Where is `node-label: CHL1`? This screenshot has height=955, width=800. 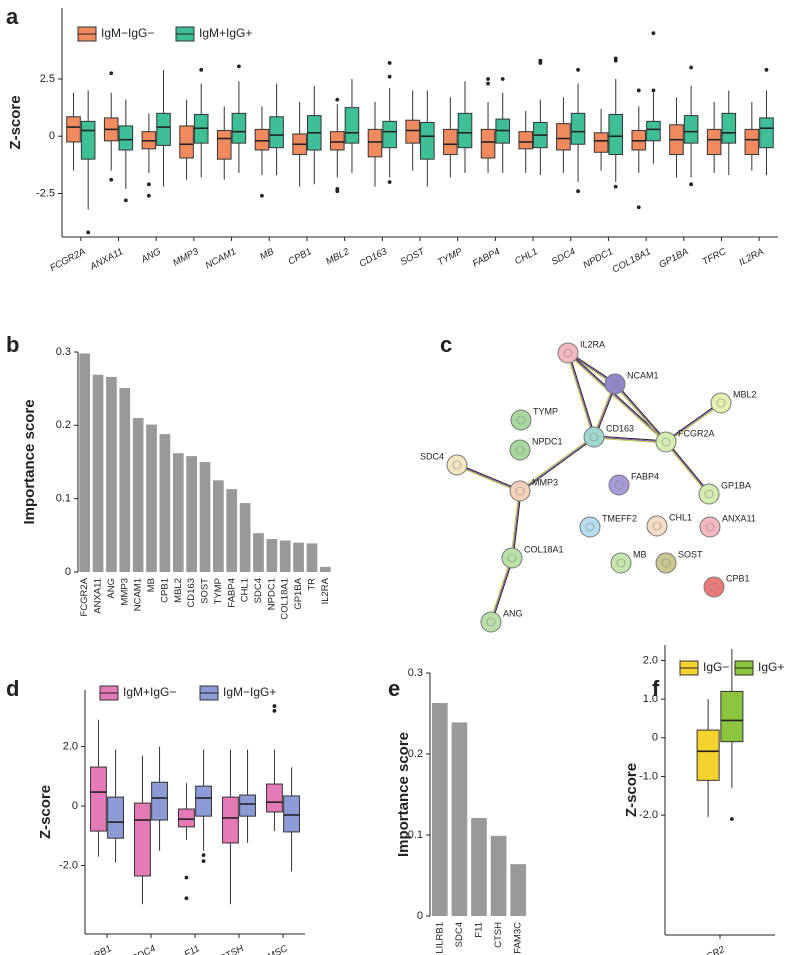 node-label: CHL1 is located at coordinates (680, 517).